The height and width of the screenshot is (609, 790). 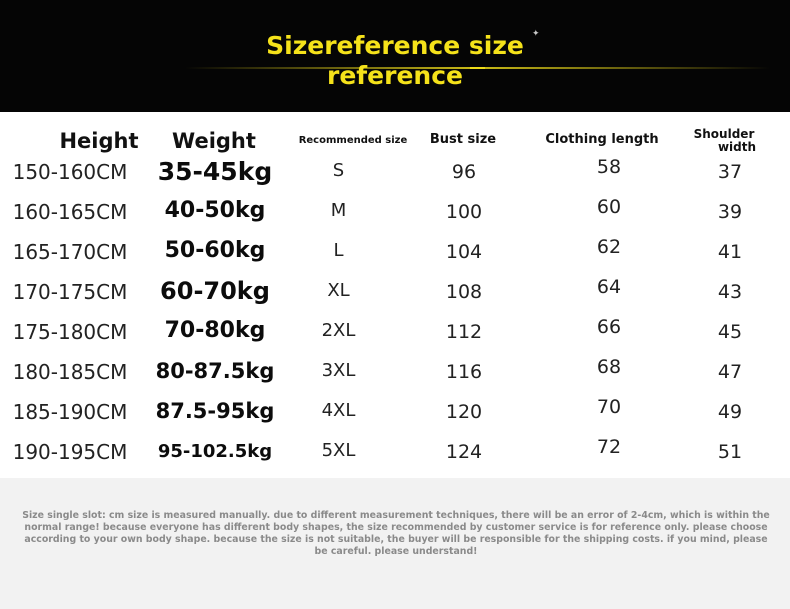 I want to click on length-cell: 62, so click(x=609, y=247).